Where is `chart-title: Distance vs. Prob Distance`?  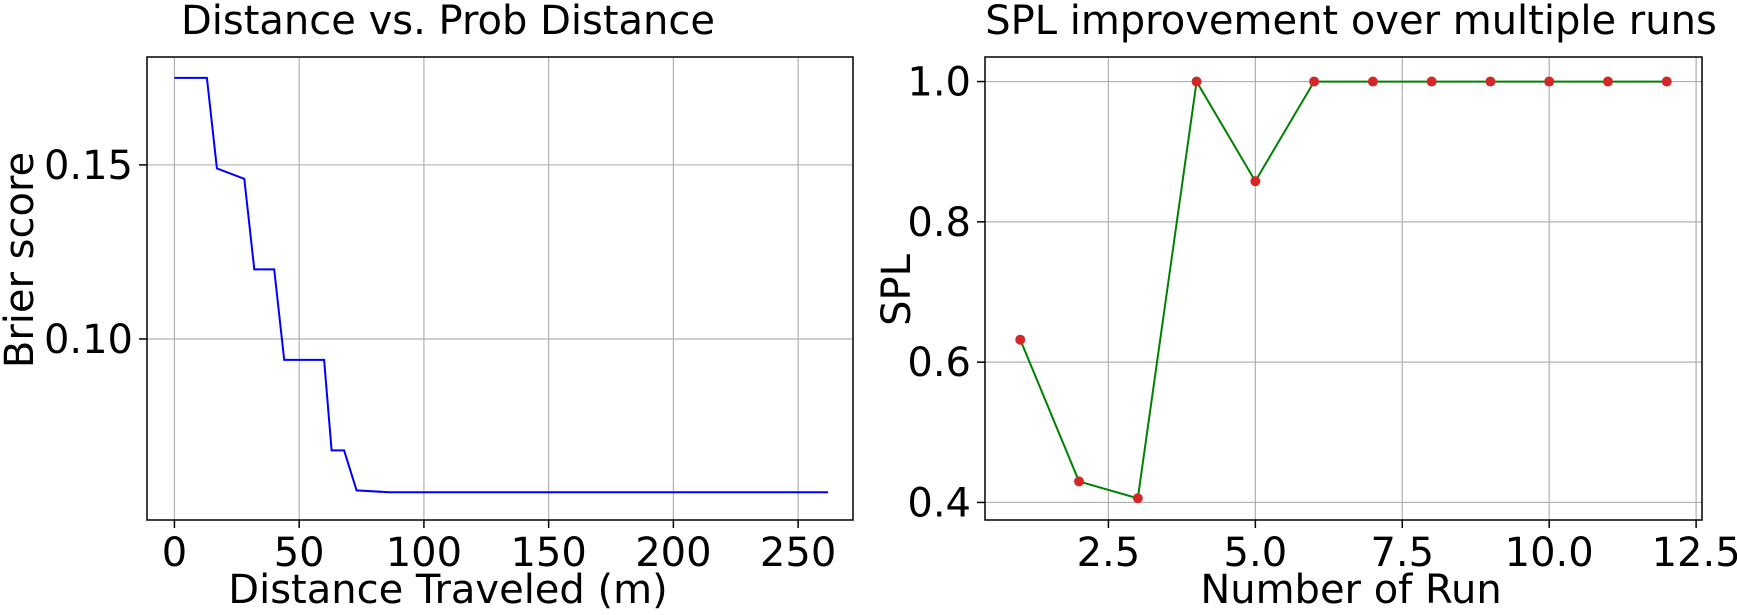 chart-title: Distance vs. Prob Distance is located at coordinates (448, 22).